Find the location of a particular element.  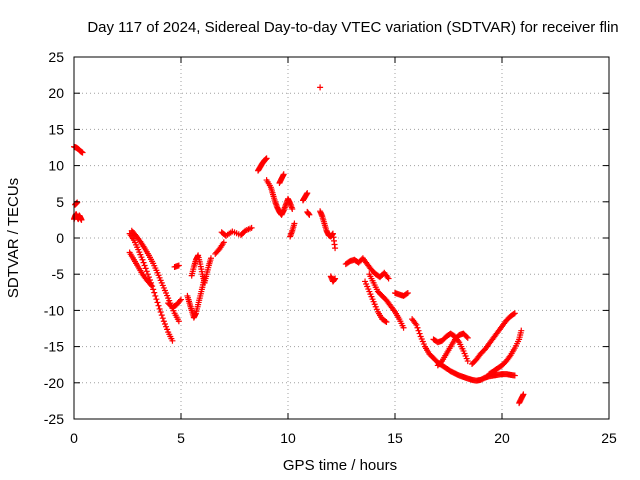

y-tick-label: -10 is located at coordinates (54, 310).